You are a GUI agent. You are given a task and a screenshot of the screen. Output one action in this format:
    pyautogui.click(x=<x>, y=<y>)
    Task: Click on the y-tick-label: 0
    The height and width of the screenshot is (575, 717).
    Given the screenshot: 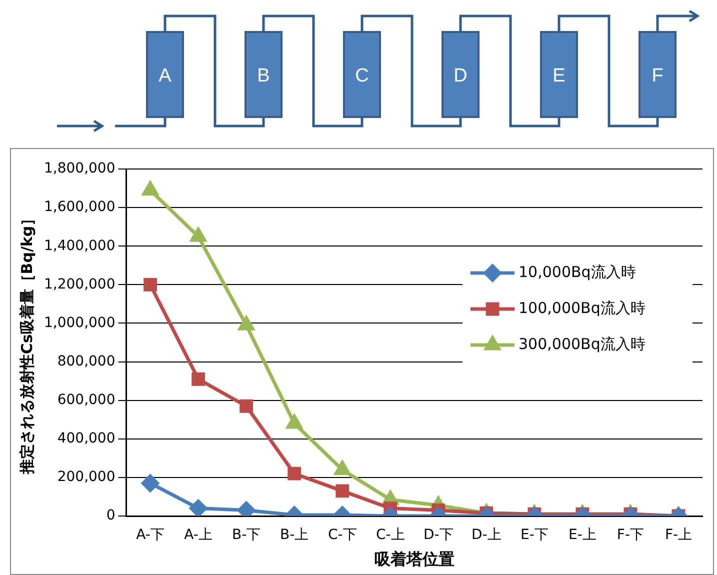 What is the action you would take?
    pyautogui.click(x=111, y=516)
    